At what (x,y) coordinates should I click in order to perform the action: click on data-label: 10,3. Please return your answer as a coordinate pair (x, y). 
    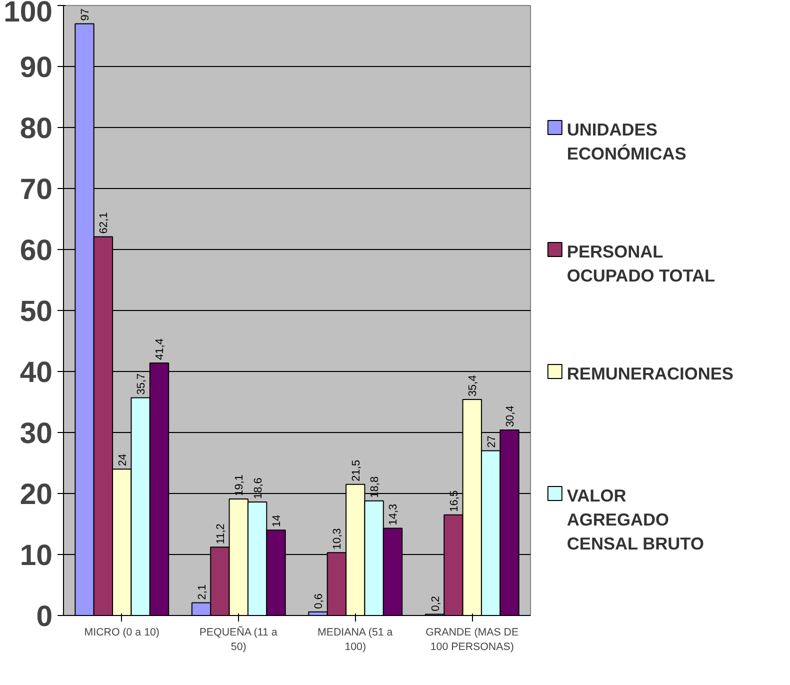
    Looking at the image, I should click on (338, 539).